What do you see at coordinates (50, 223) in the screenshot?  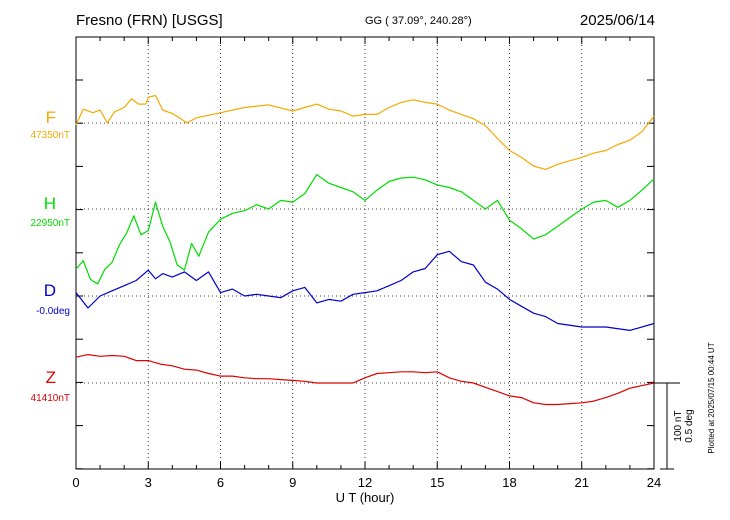 I see `baseline-label-h: 22950nT` at bounding box center [50, 223].